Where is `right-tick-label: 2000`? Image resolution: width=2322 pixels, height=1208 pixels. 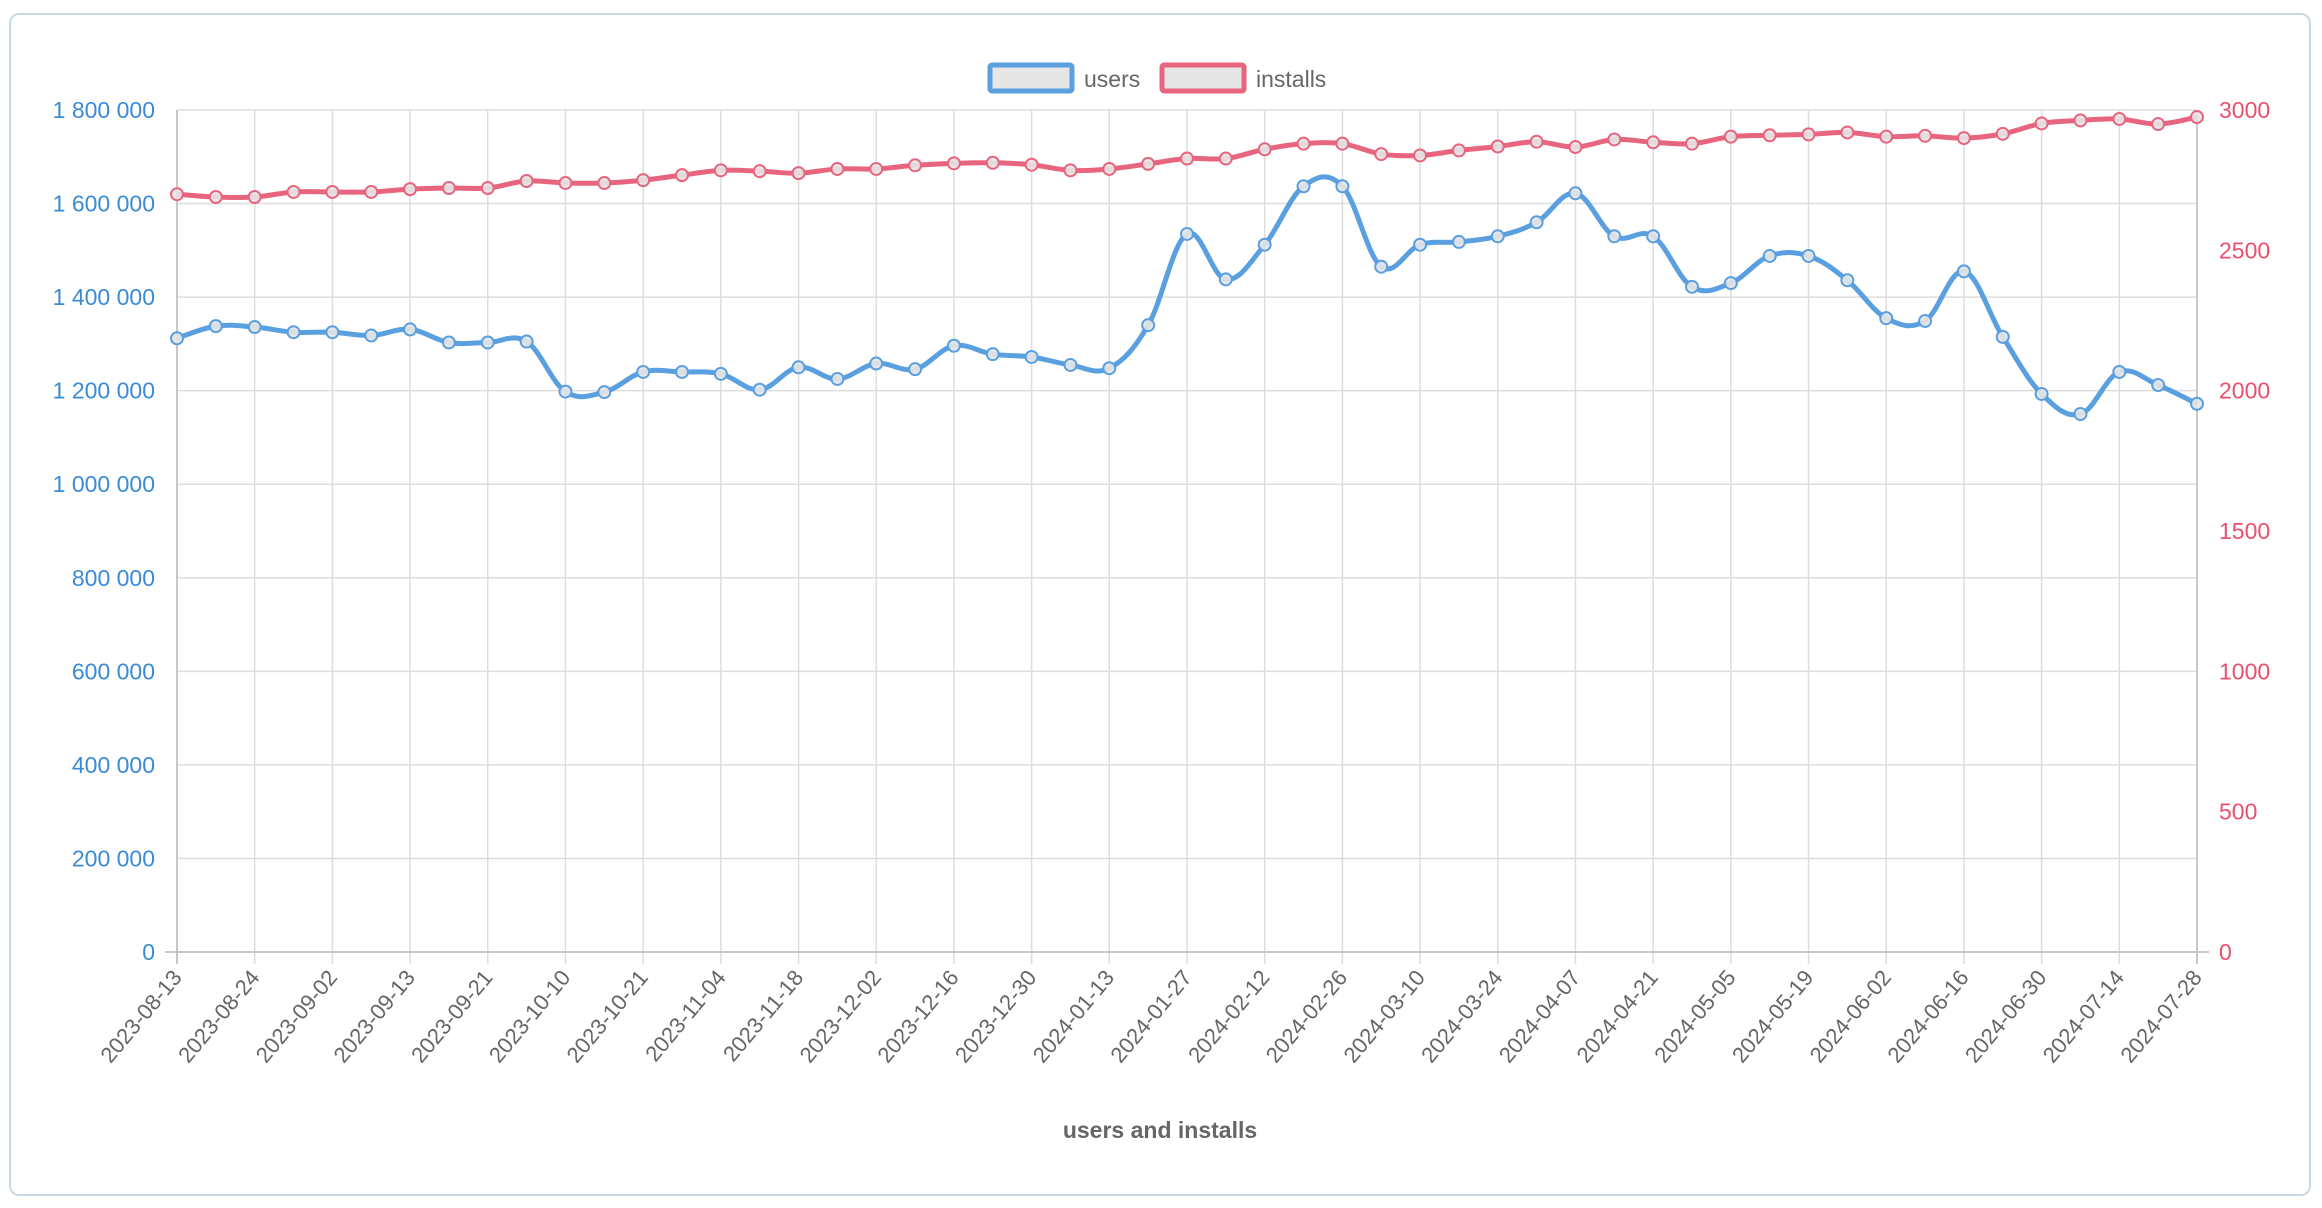
right-tick-label: 2000 is located at coordinates (2244, 391).